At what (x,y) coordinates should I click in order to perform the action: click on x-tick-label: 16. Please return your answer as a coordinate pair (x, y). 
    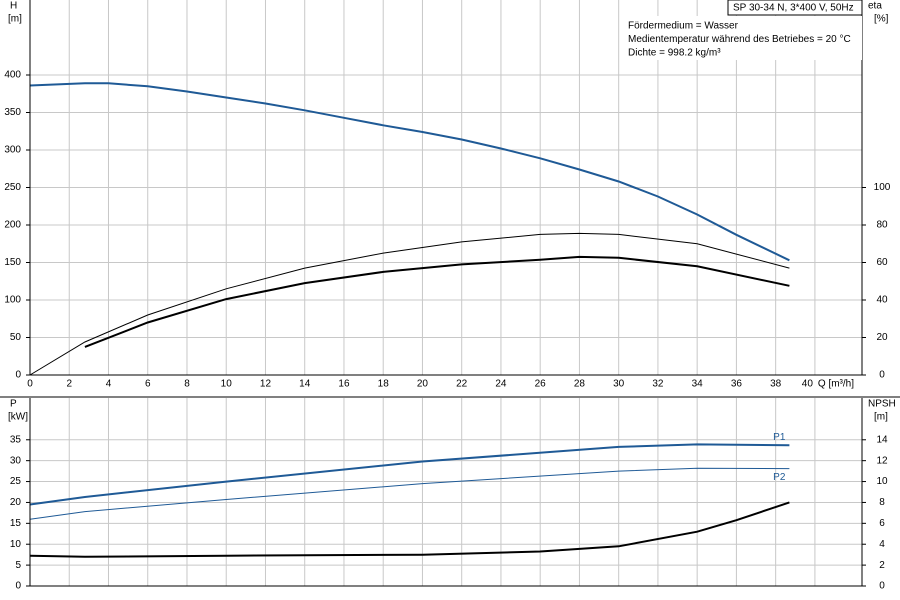
    Looking at the image, I should click on (344, 384).